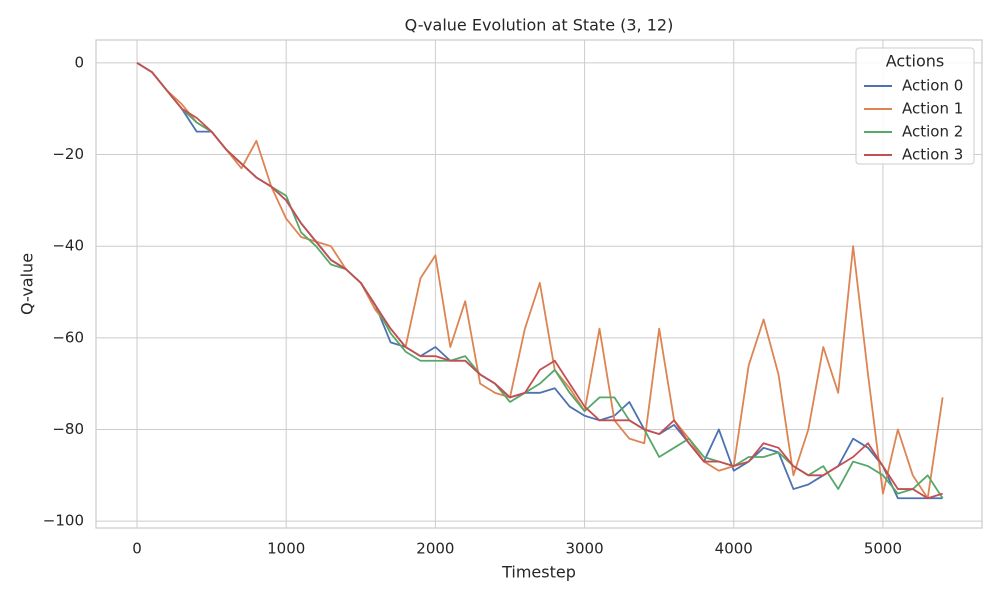  Describe the element at coordinates (734, 549) in the screenshot. I see `x-tick-label: 4000` at that location.